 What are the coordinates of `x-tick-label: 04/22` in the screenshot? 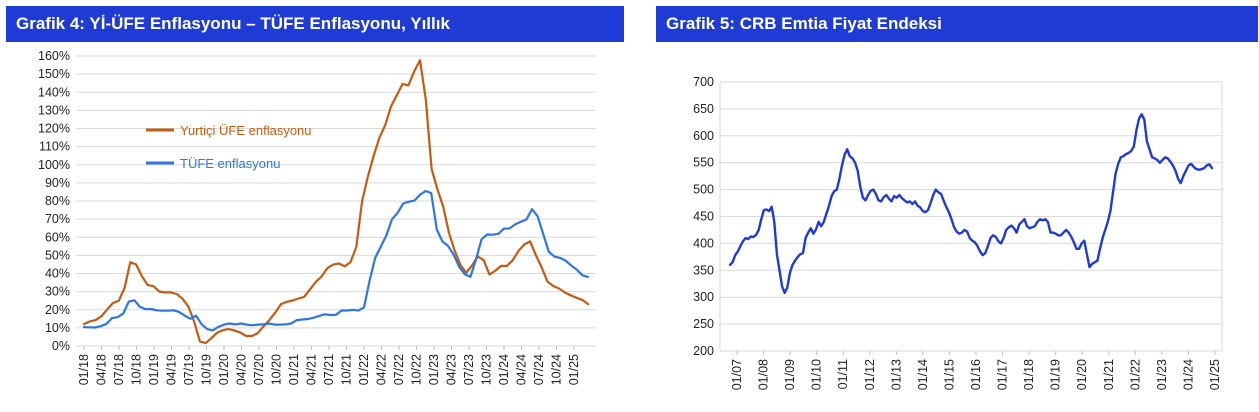 It's located at (382, 369).